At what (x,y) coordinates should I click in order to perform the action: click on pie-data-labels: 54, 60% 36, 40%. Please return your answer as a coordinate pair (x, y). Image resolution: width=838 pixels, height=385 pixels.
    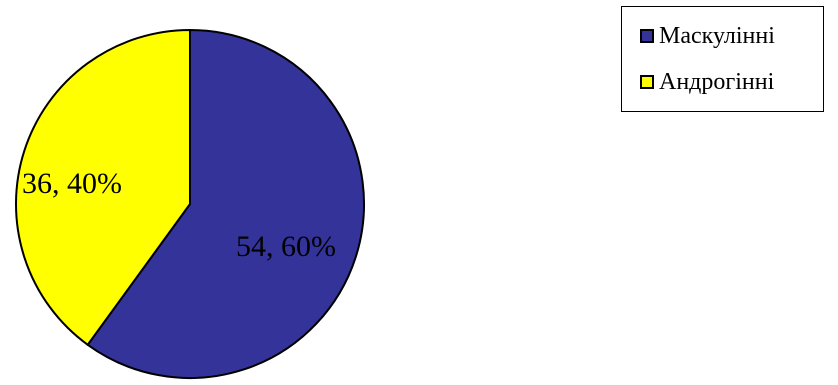
    Looking at the image, I should click on (179, 215).